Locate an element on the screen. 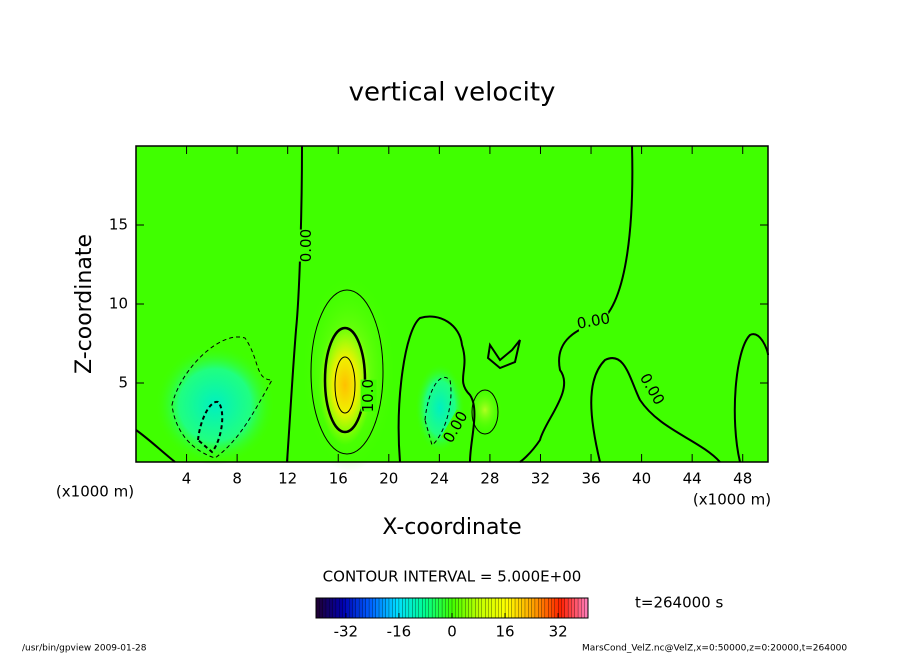 The width and height of the screenshot is (904, 654). x-tick-label: 12 is located at coordinates (287, 479).